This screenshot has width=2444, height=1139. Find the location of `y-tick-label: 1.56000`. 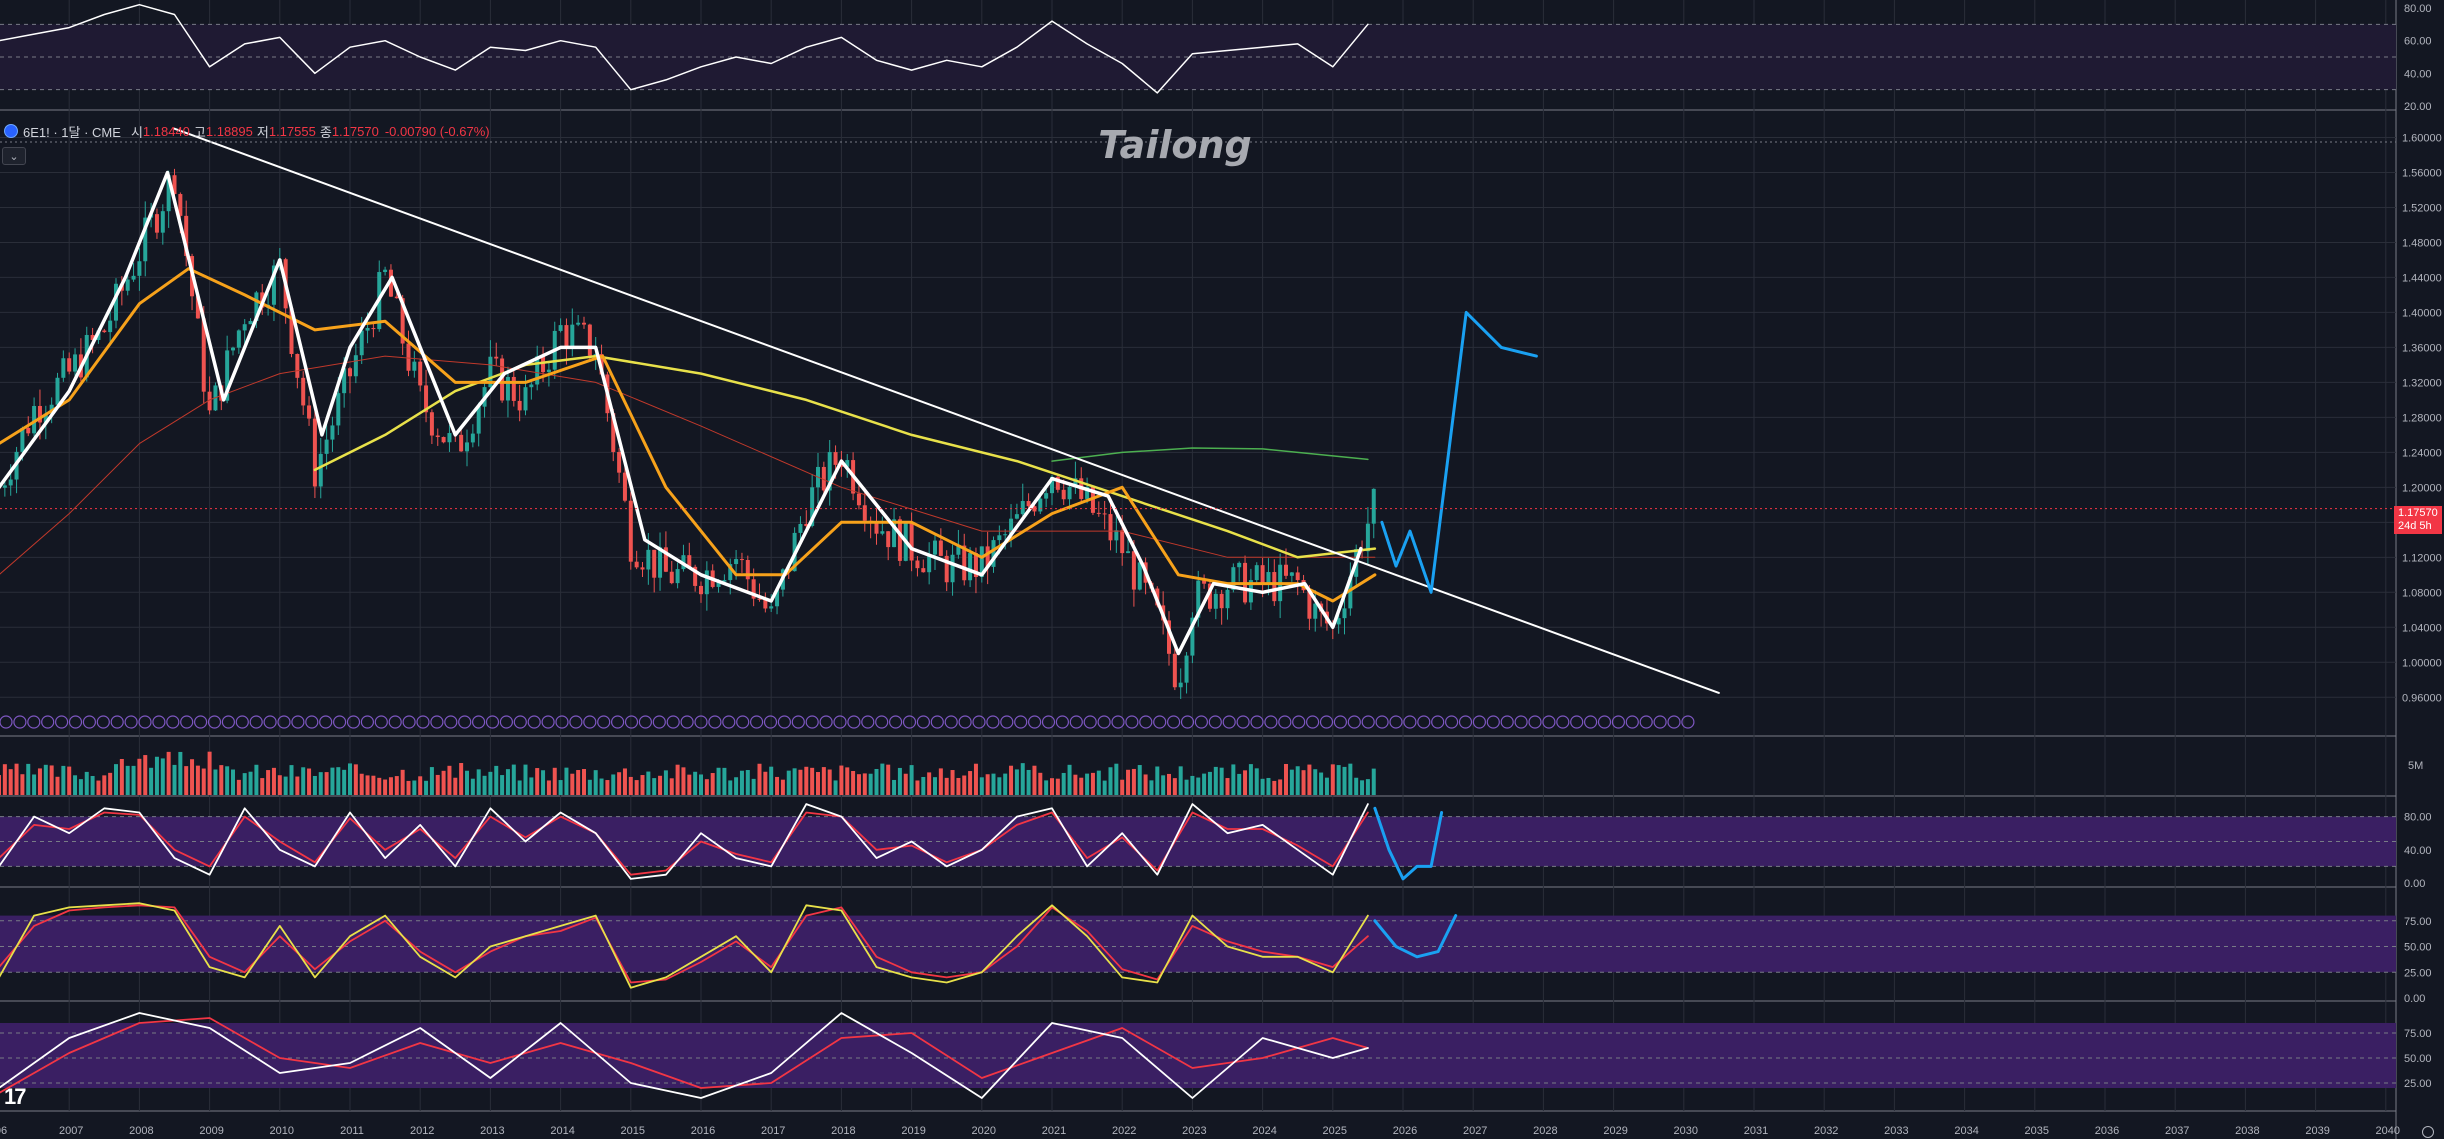

y-tick-label: 1.56000 is located at coordinates (2422, 173).